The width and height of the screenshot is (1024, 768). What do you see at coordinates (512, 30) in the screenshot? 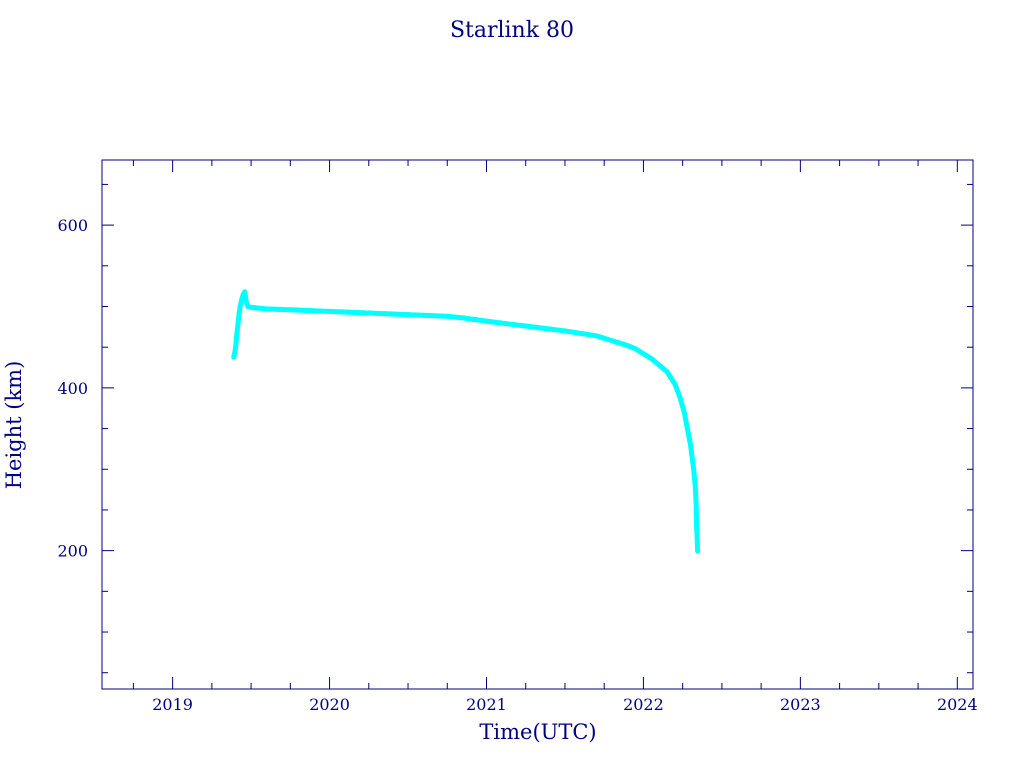
I see `chart-title: Starlink 80` at bounding box center [512, 30].